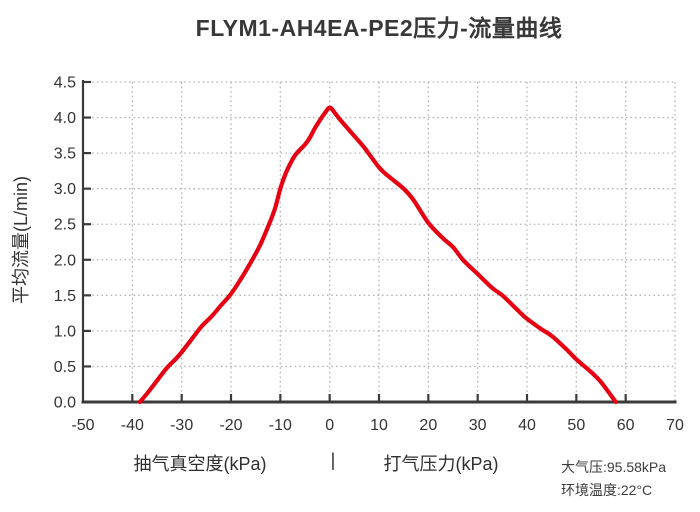 This screenshot has height=512, width=700. I want to click on svg-text: -20, so click(230, 425).